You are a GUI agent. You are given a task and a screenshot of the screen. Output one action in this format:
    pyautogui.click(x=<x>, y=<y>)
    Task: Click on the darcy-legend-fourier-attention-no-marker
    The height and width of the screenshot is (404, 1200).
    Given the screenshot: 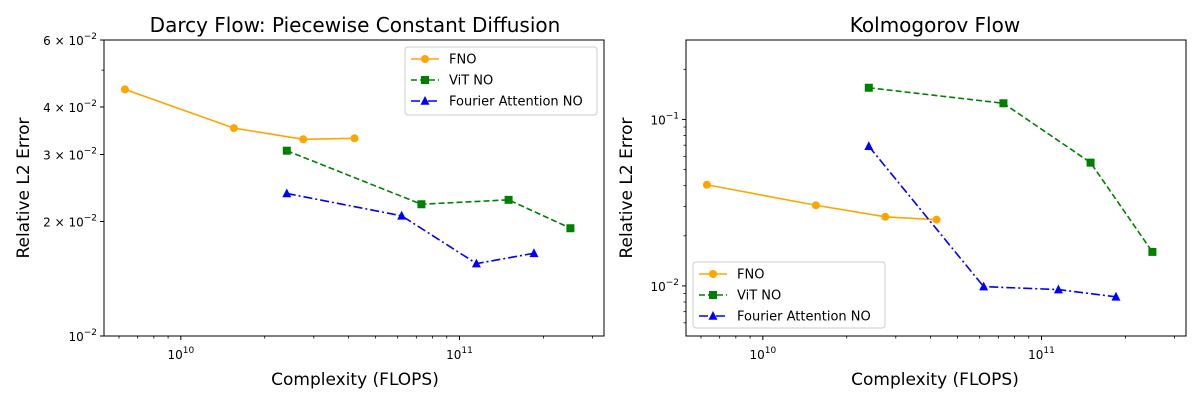 What is the action you would take?
    pyautogui.click(x=425, y=100)
    